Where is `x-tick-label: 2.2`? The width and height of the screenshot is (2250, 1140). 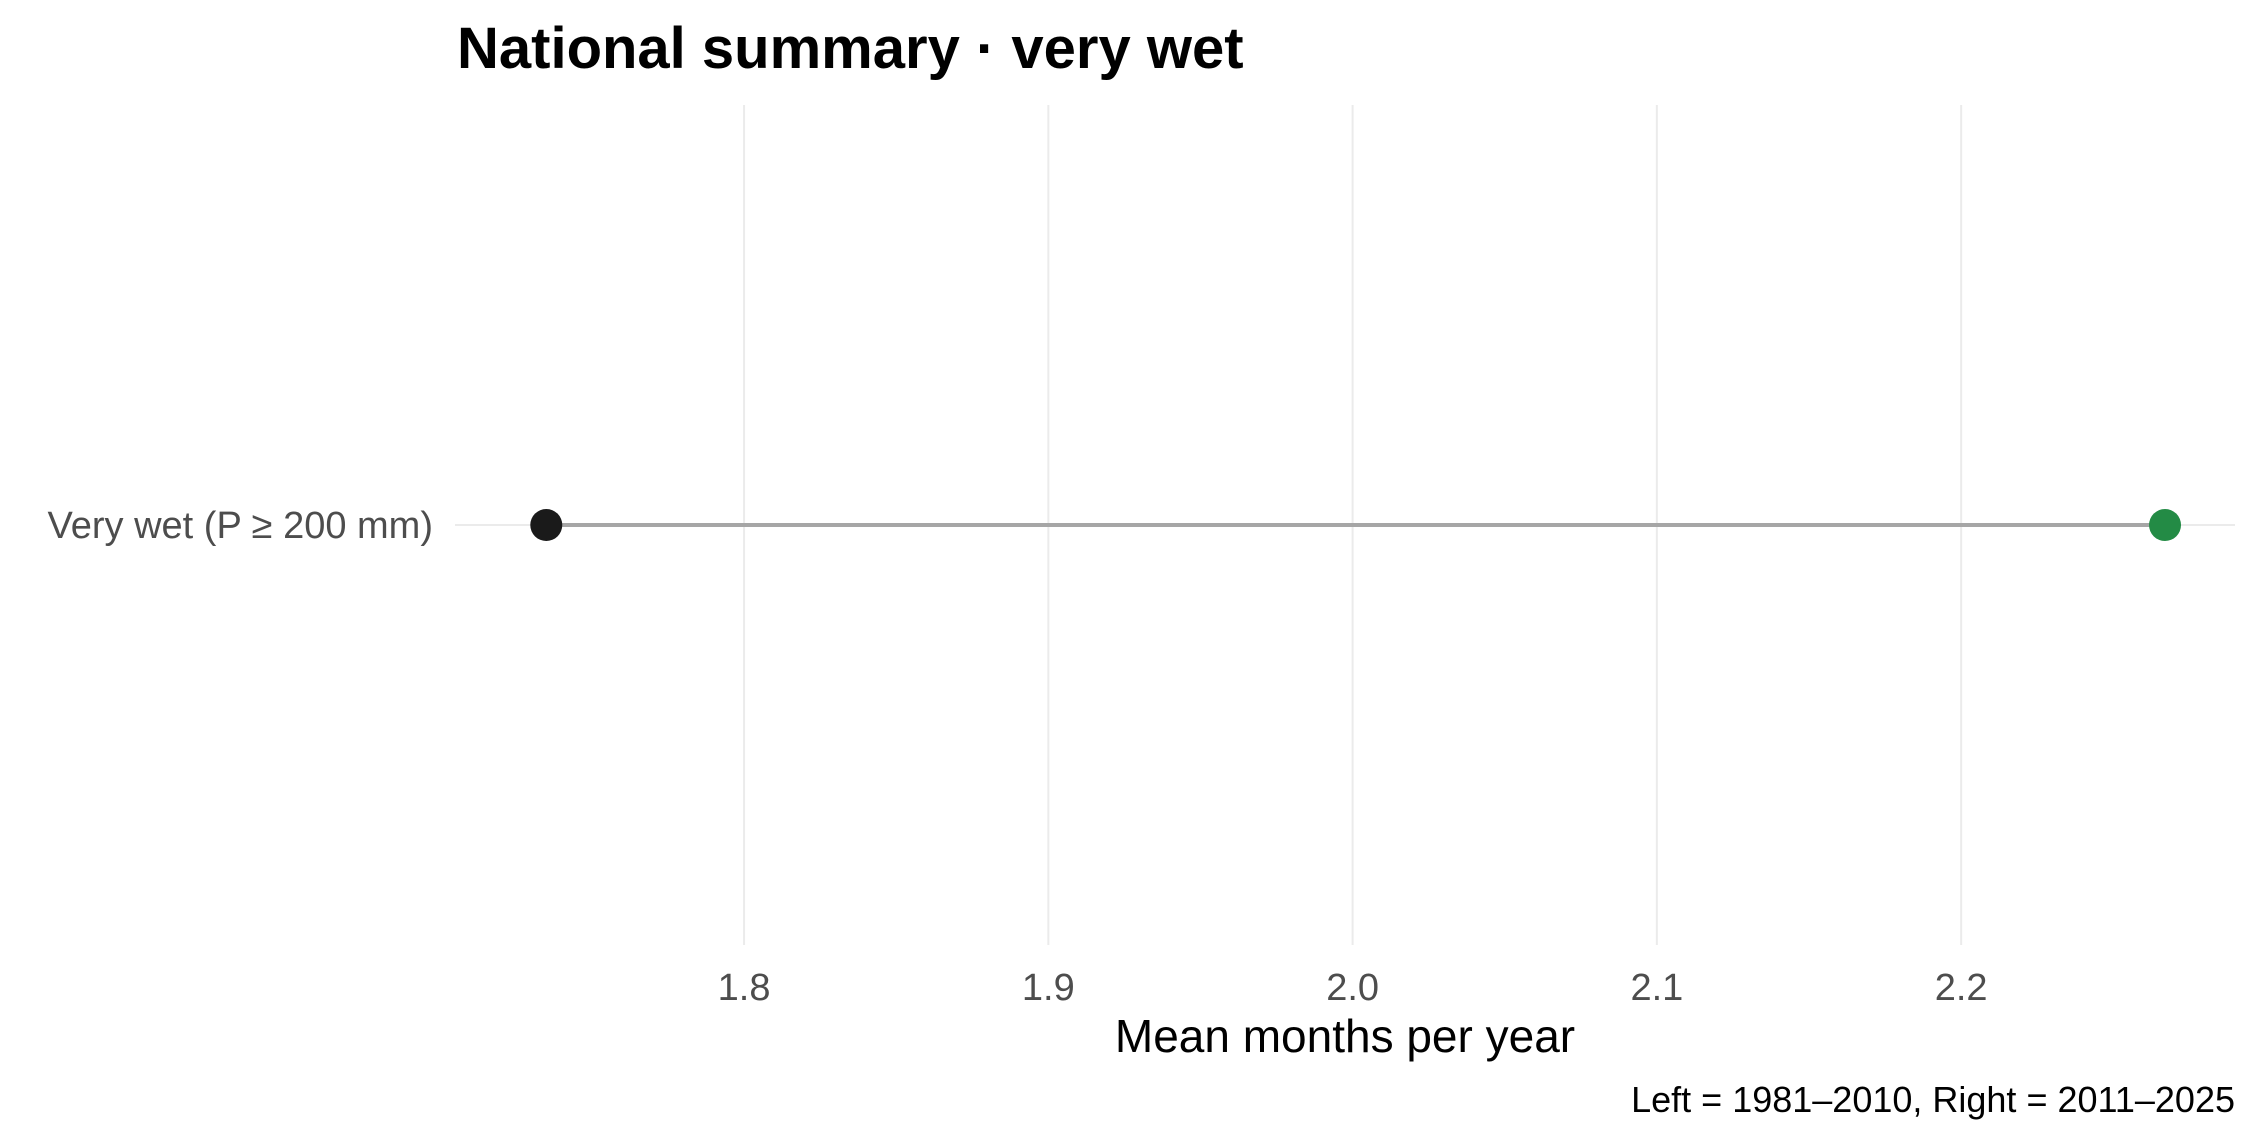
x-tick-label: 2.2 is located at coordinates (1961, 988).